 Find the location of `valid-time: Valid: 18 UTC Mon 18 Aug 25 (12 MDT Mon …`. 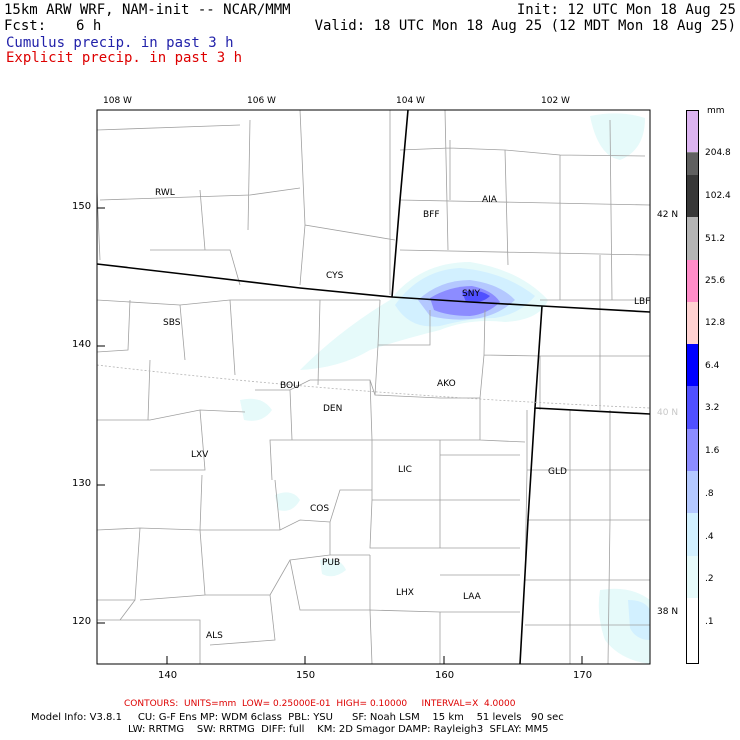

valid-time: Valid: 18 UTC Mon 18 Aug 25 (12 MDT Mon … is located at coordinates (525, 26).